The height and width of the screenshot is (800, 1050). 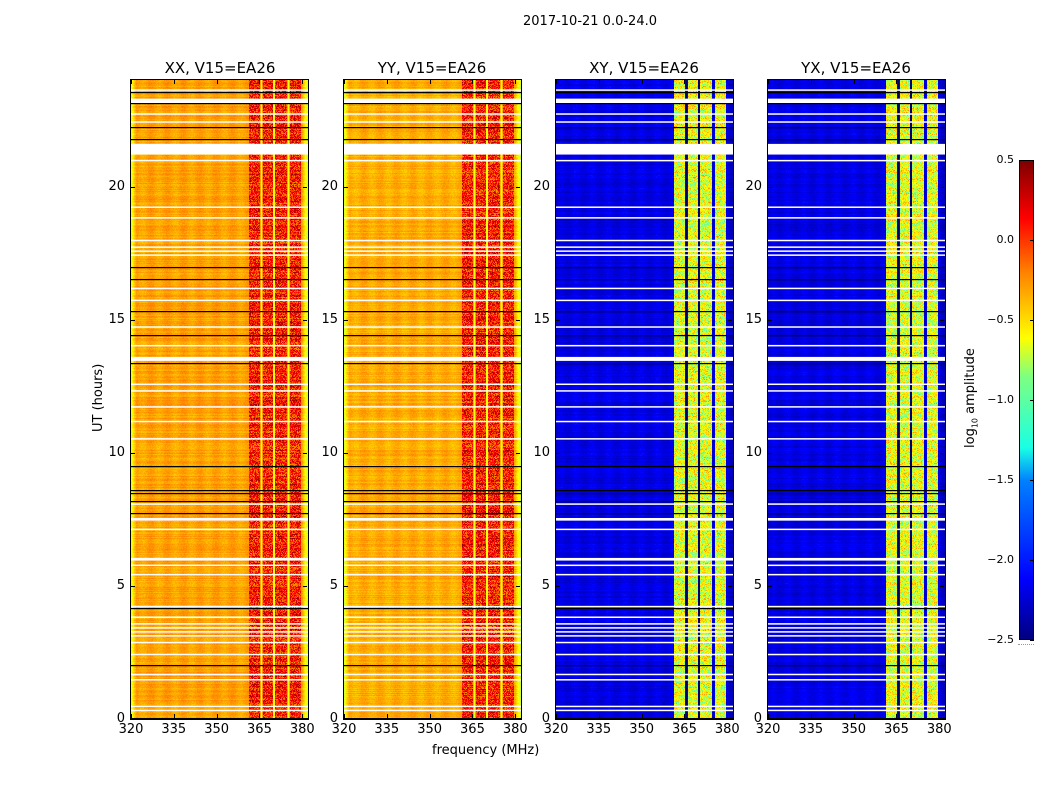 What do you see at coordinates (856, 399) in the screenshot?
I see `heatmap-yx` at bounding box center [856, 399].